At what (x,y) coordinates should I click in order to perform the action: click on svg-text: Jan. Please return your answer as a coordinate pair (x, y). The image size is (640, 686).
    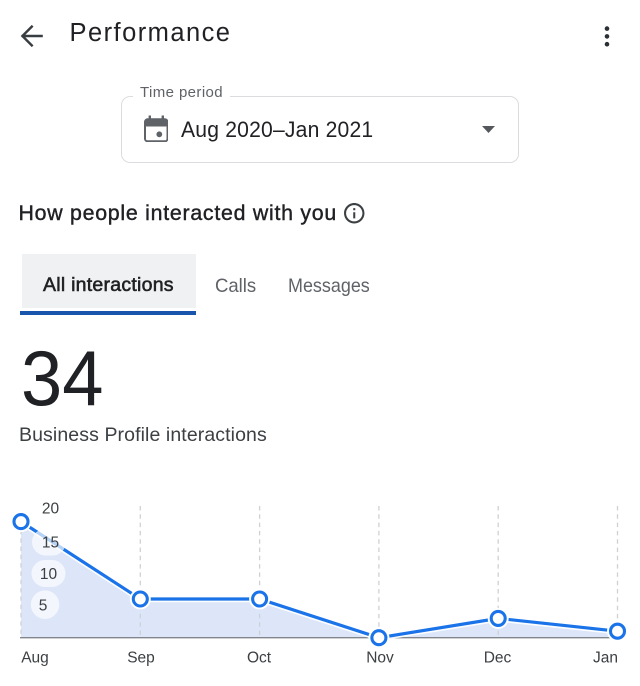
    Looking at the image, I should click on (605, 658).